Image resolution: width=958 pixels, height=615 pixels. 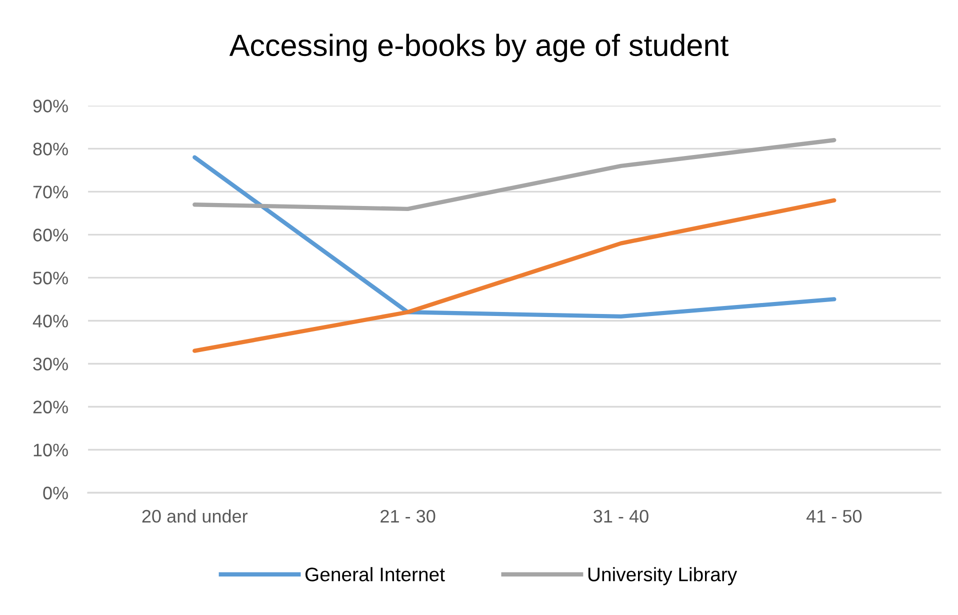 What do you see at coordinates (50, 364) in the screenshot?
I see `y-tick-label: 30%` at bounding box center [50, 364].